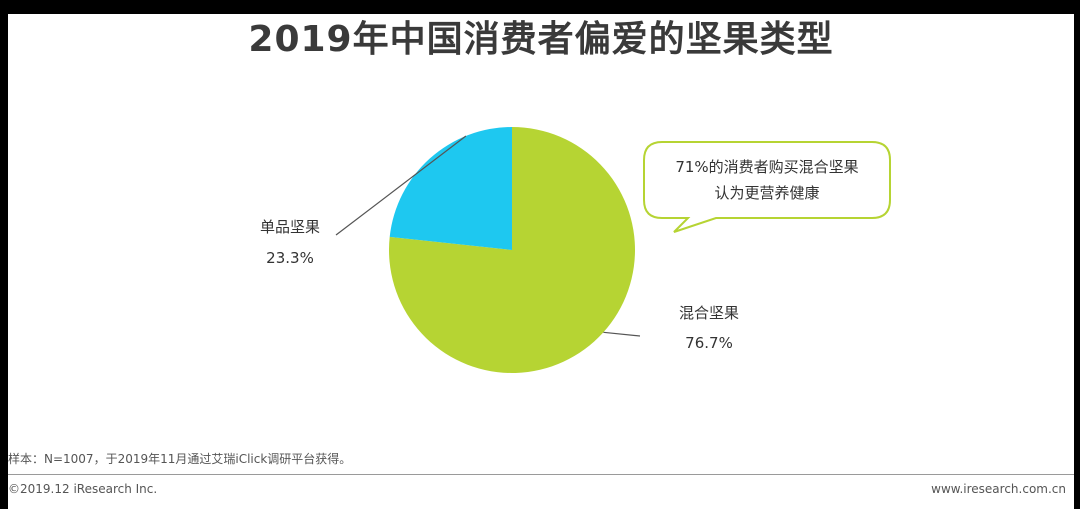 The height and width of the screenshot is (509, 1080). Describe the element at coordinates (290, 227) in the screenshot. I see `slice-label-1: 单品坚果` at that location.